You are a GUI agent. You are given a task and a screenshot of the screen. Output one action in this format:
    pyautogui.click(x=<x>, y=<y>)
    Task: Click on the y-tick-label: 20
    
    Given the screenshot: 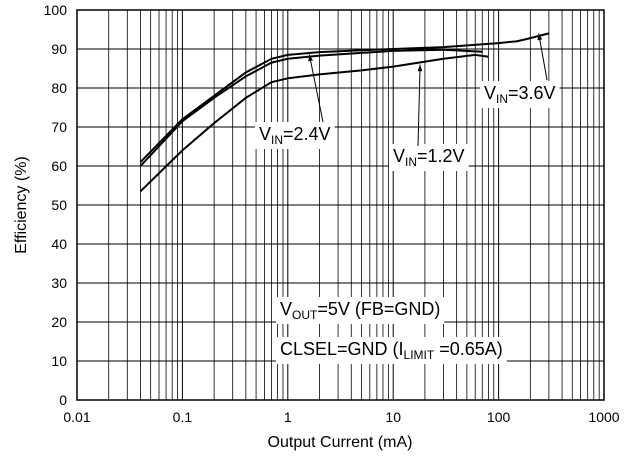 What is the action you would take?
    pyautogui.click(x=59, y=322)
    